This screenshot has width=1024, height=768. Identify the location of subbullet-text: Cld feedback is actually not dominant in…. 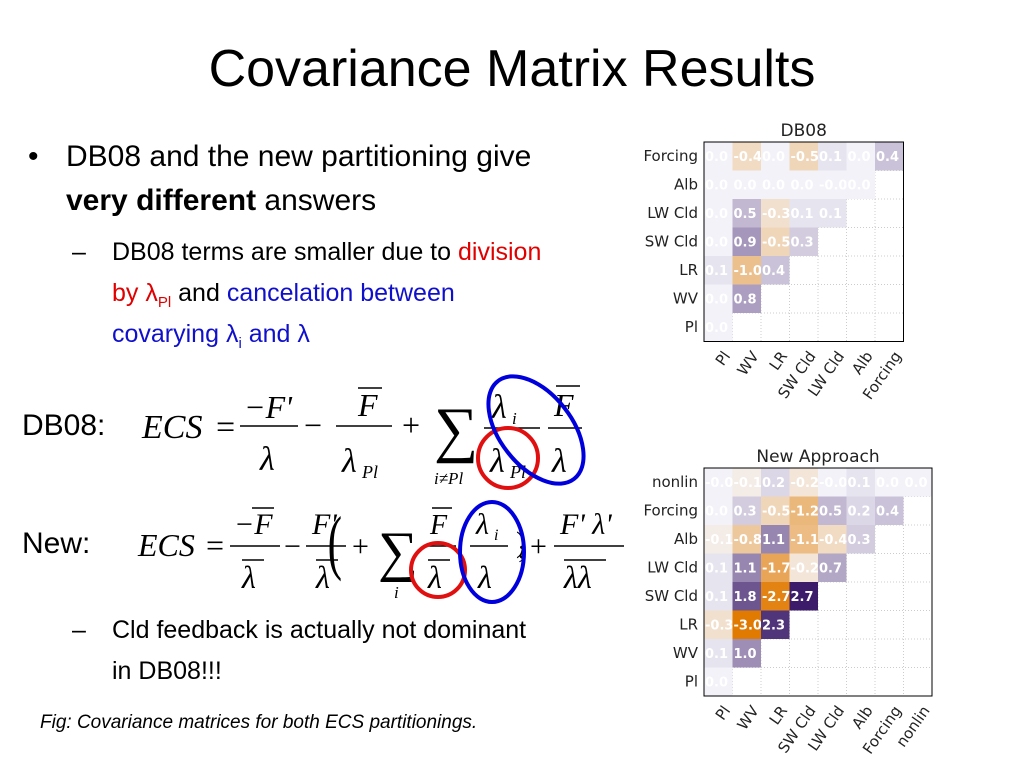
(319, 650).